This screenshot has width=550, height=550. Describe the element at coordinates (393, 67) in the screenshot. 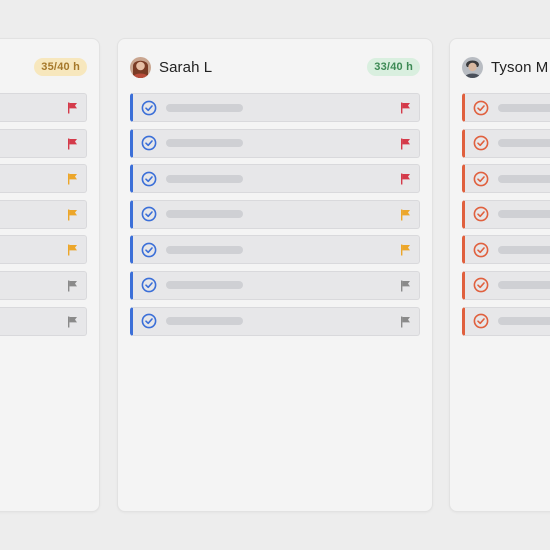

I see `hours-badge: 33/40 h` at that location.